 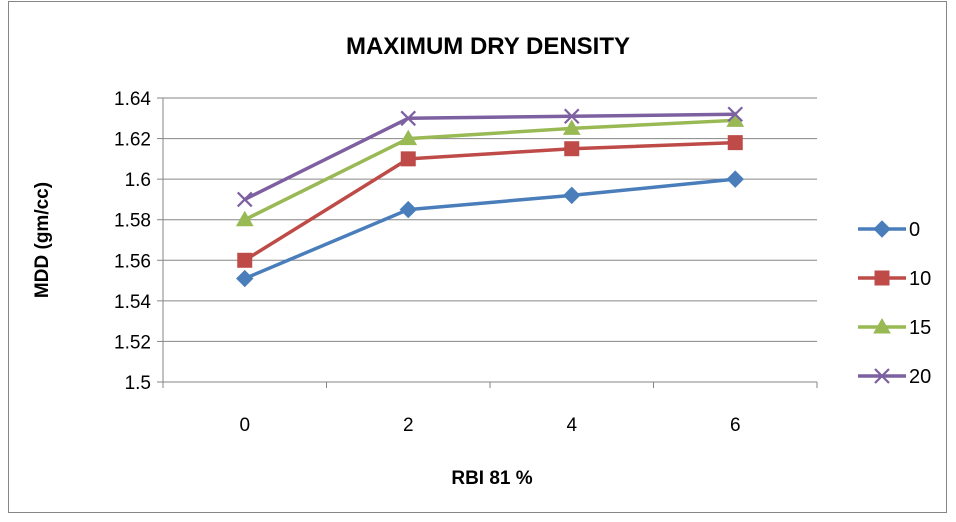 What do you see at coordinates (132, 99) in the screenshot?
I see `y-tick-label: 1.64` at bounding box center [132, 99].